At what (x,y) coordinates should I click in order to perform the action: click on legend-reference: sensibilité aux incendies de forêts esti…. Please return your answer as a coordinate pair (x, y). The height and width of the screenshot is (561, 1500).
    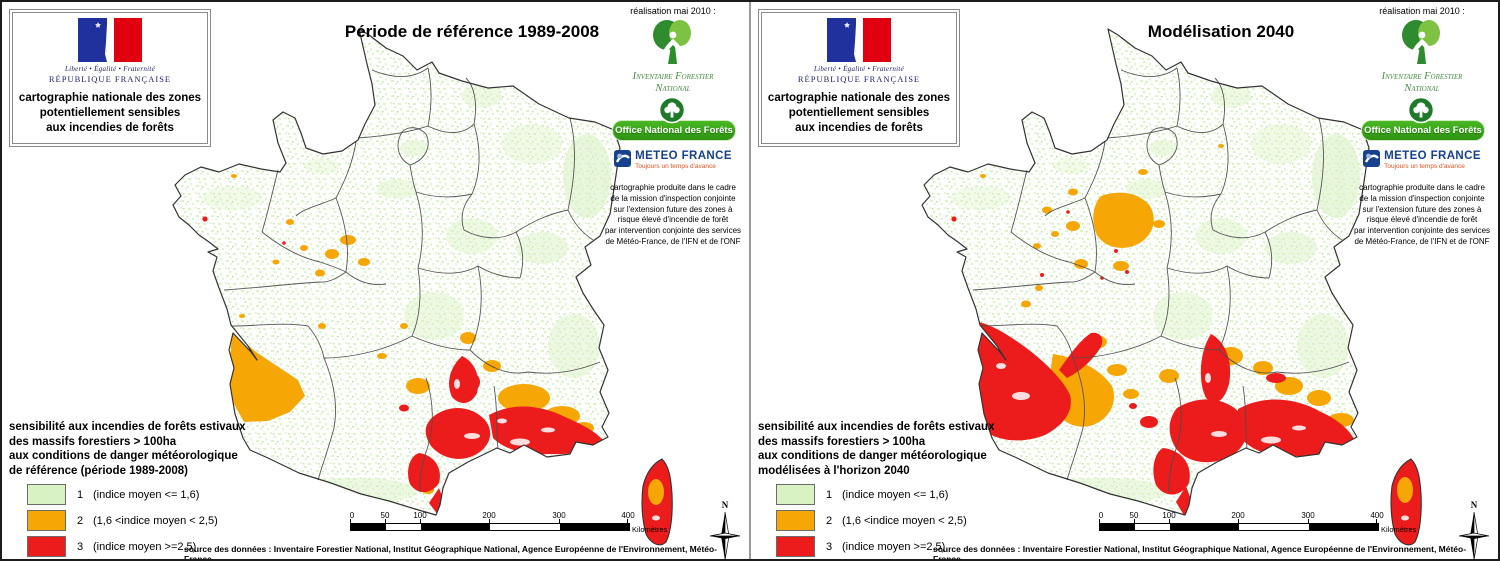
    Looking at the image, I should click on (179, 489).